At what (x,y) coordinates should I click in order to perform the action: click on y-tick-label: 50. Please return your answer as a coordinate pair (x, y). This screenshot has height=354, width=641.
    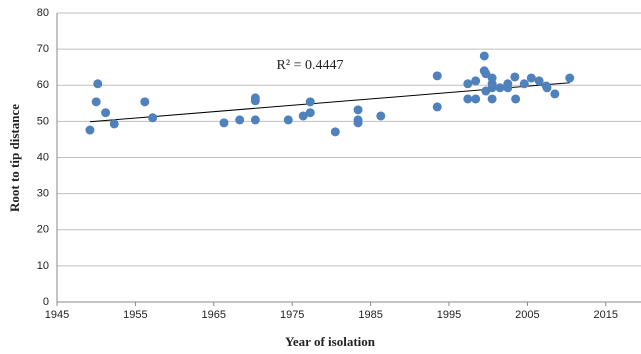
    Looking at the image, I should click on (43, 121).